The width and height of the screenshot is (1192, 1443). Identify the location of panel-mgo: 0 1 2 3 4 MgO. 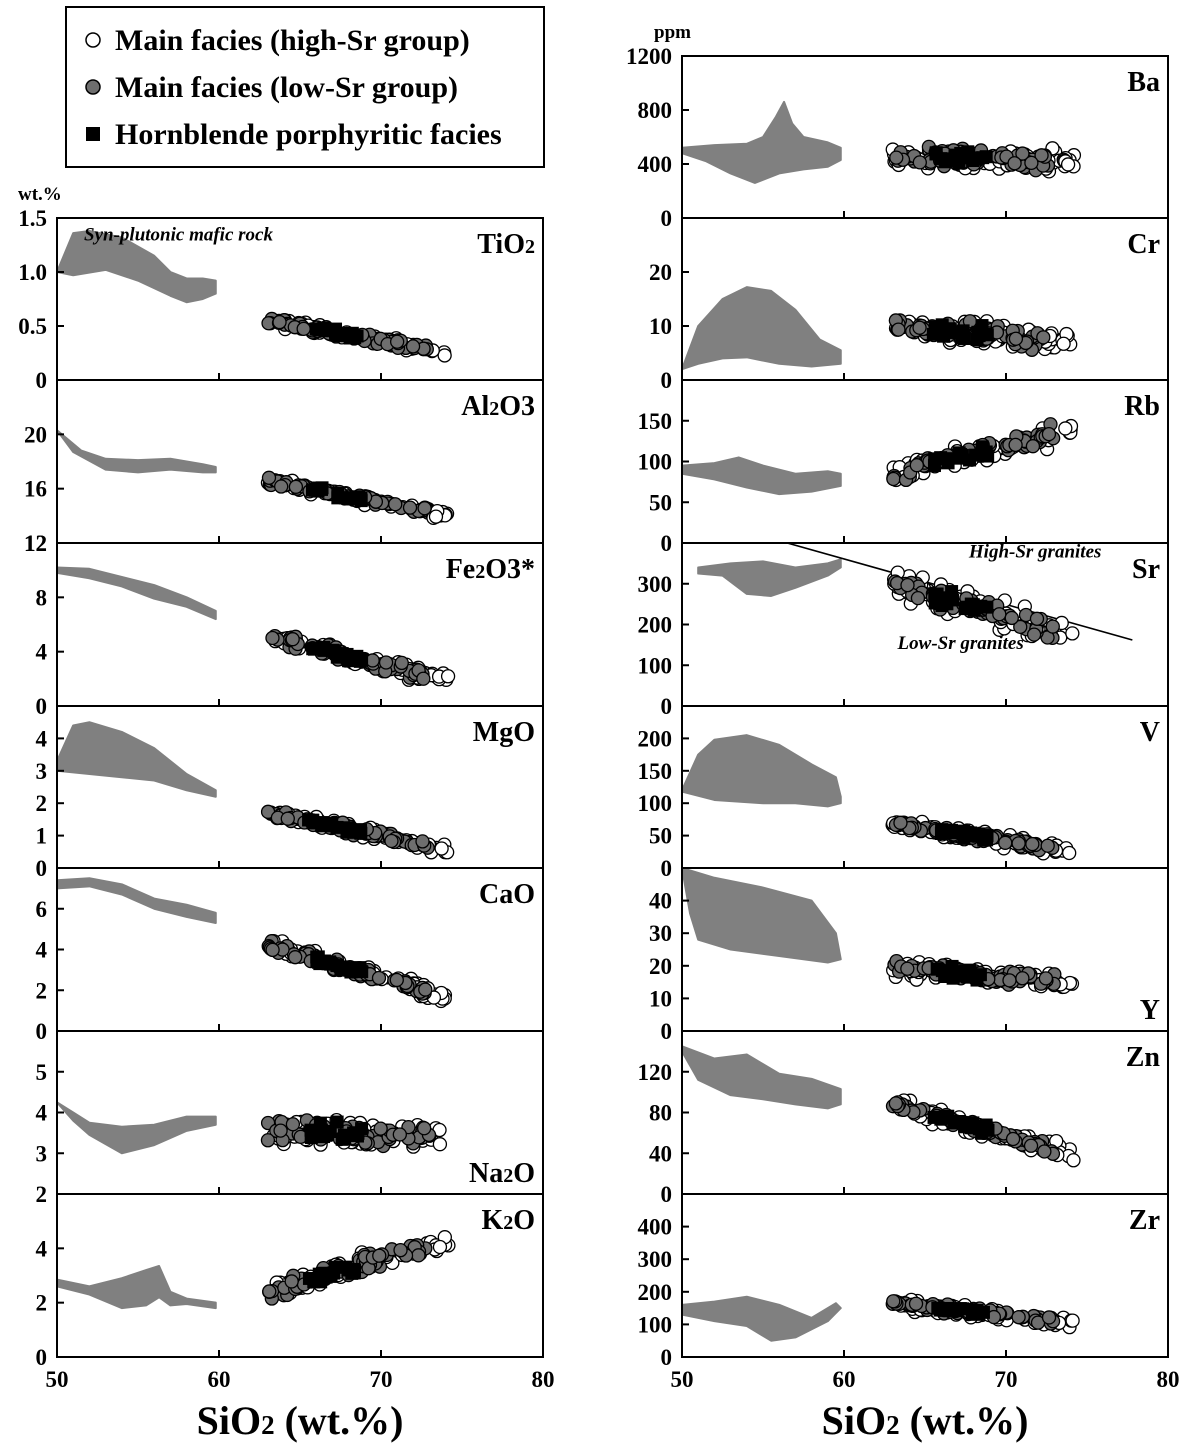
(290, 793).